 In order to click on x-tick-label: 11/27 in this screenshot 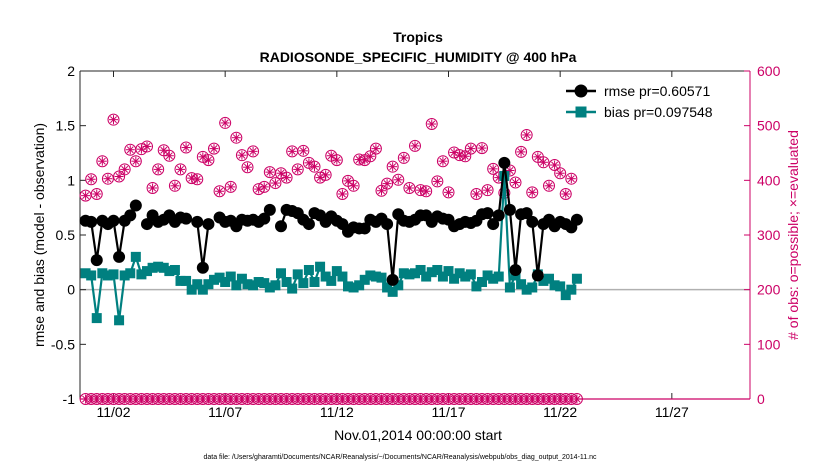, I will do `click(672, 412)`.